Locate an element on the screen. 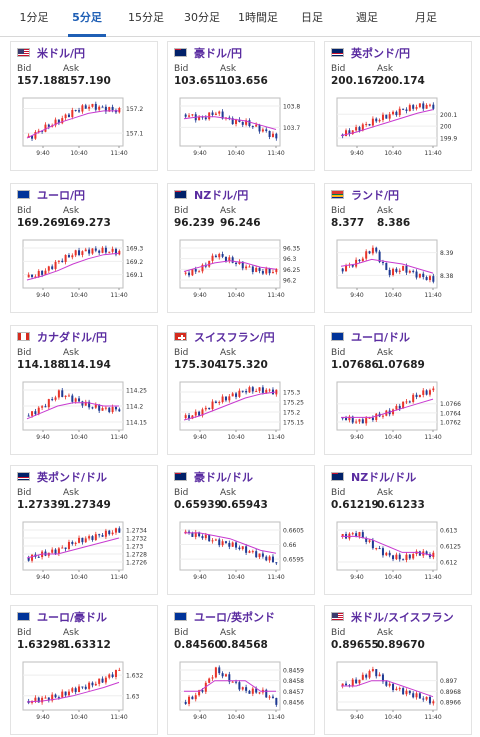 This screenshot has height=737, width=480. candlestick-chart: 114.25 114.2 114.15 9:40 10:40 11:40 is located at coordinates (85, 413).